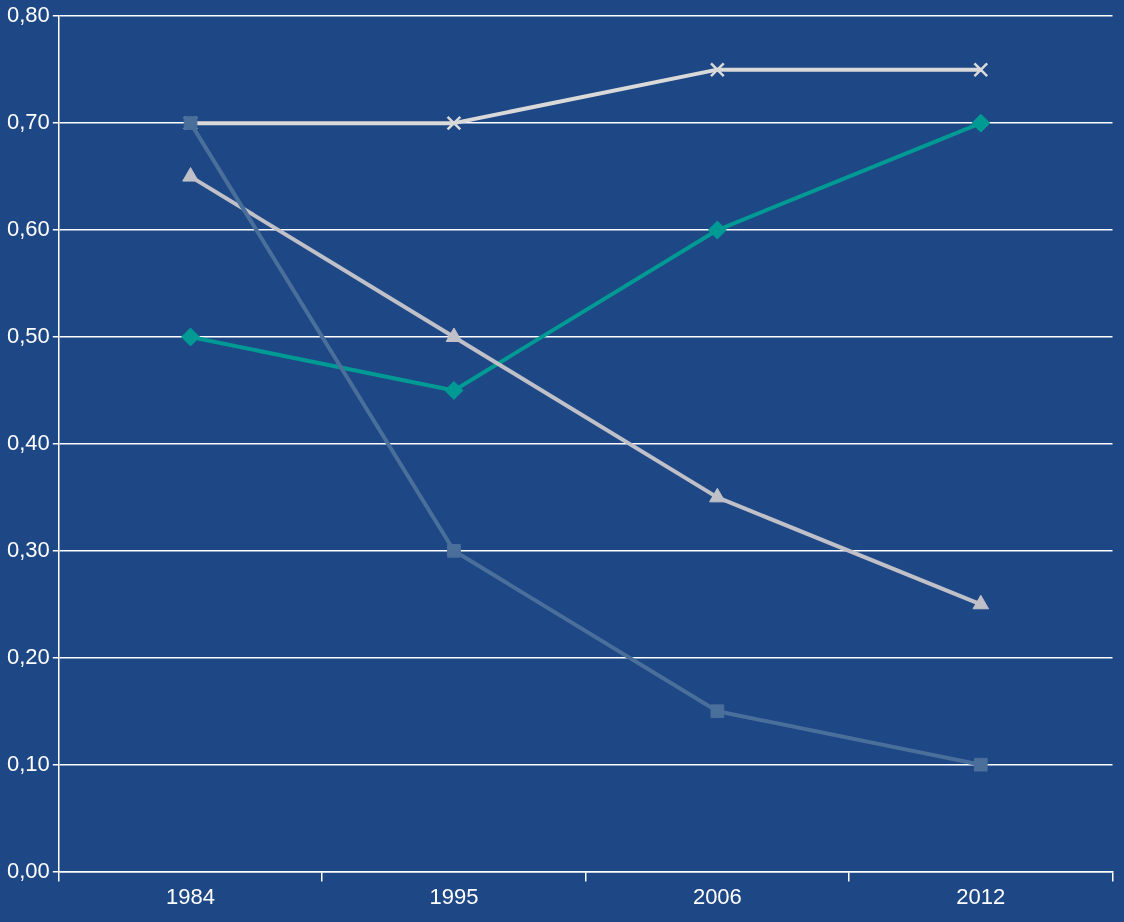 This screenshot has height=922, width=1124. Describe the element at coordinates (28, 122) in the screenshot. I see `y-tick-label: 0,70` at that location.